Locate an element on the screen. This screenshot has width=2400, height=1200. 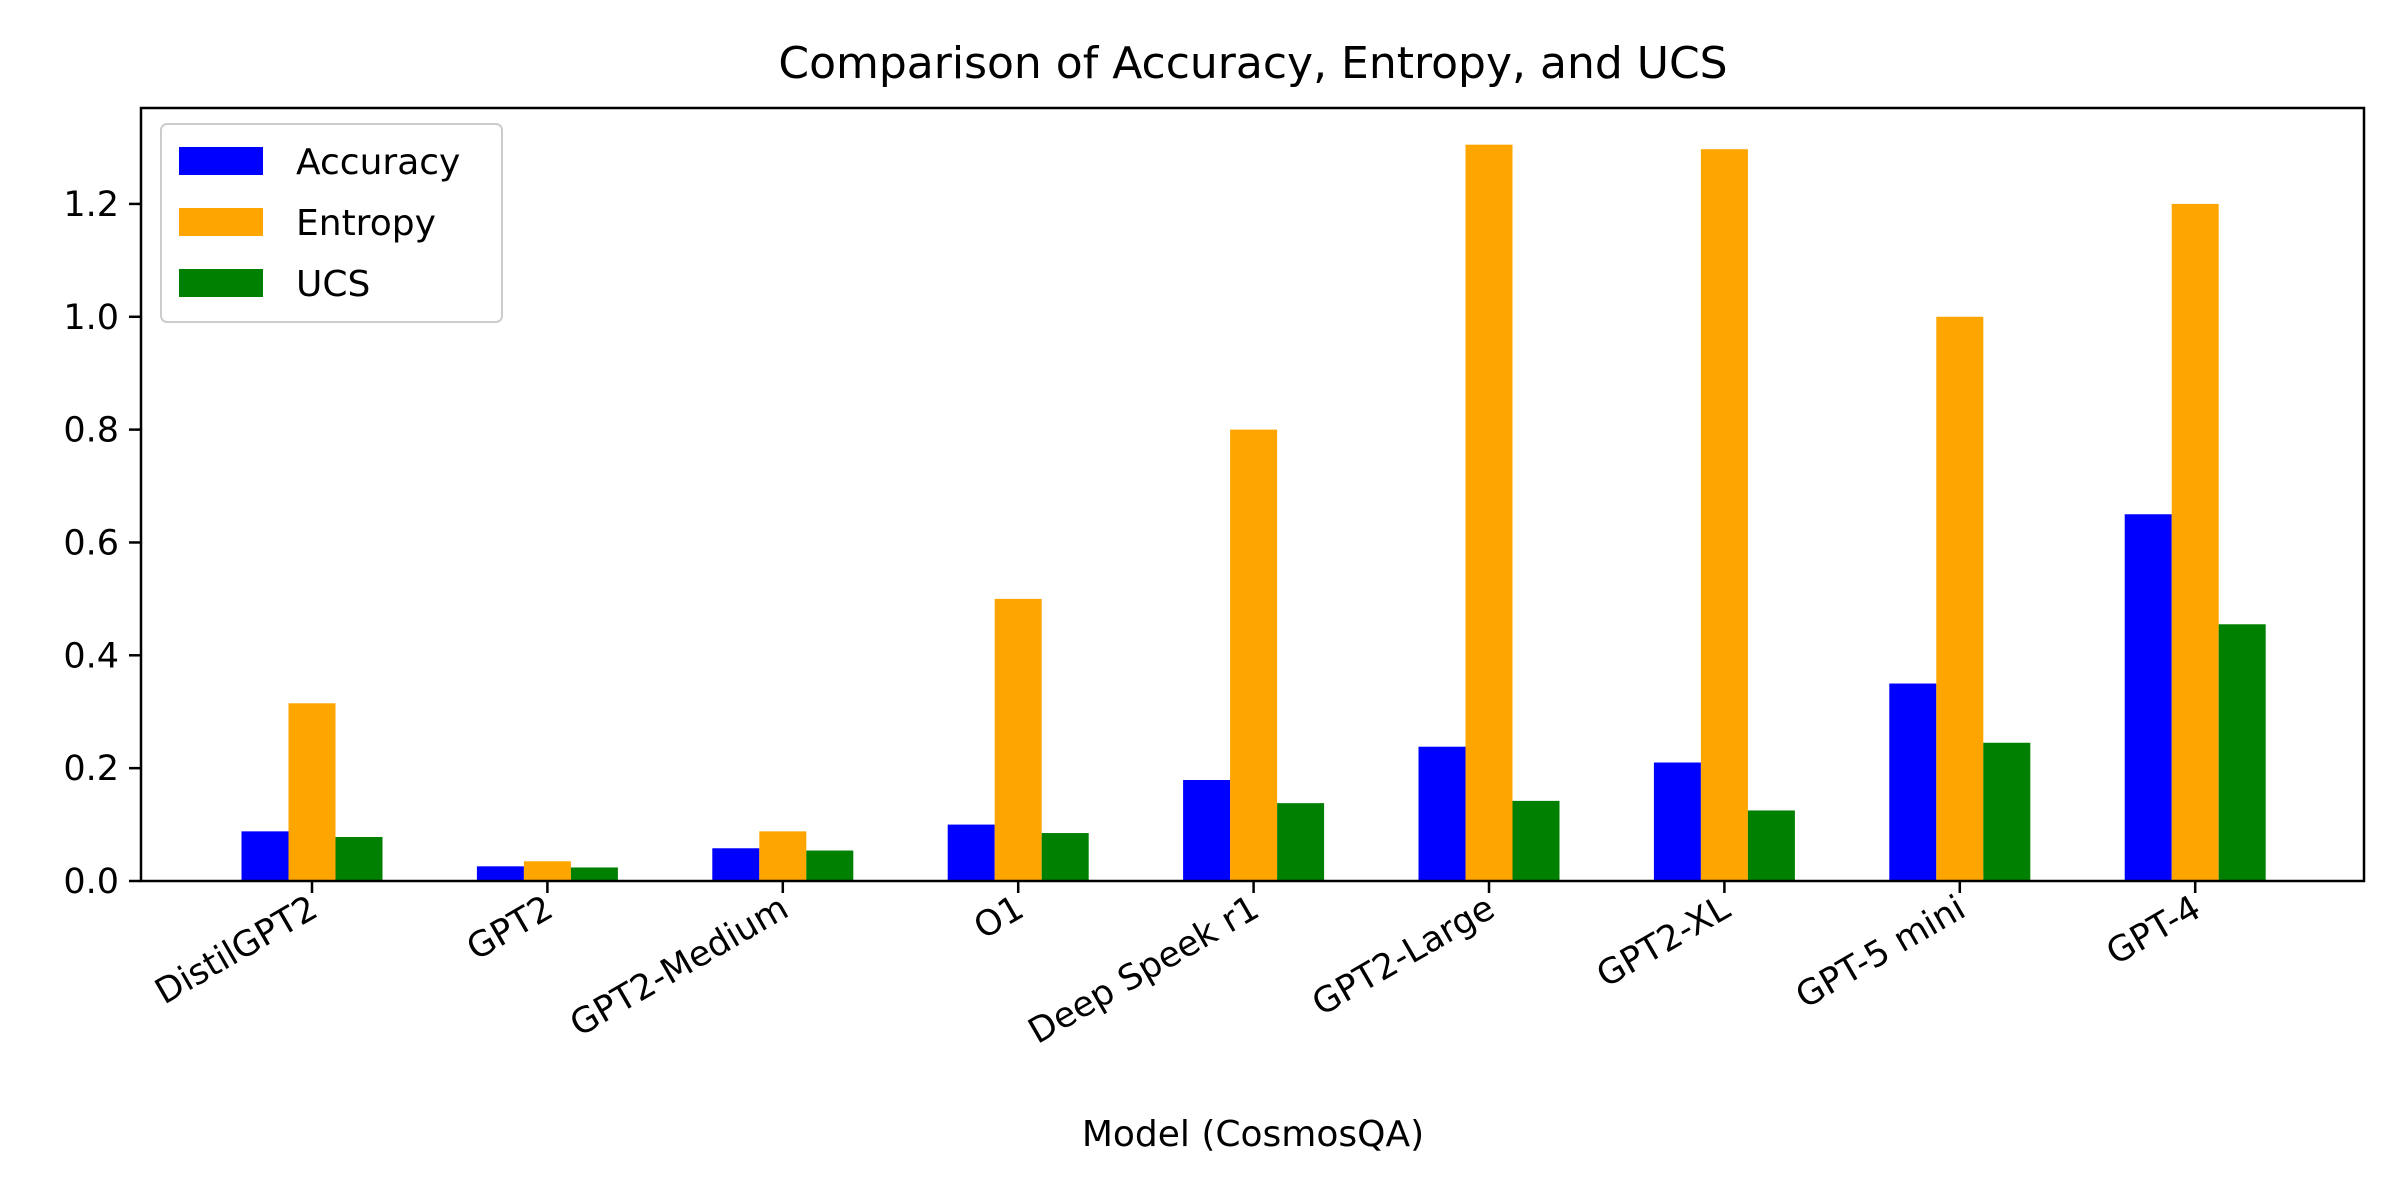
x-tick-label-7: GPT-5 mini is located at coordinates (1880, 952).